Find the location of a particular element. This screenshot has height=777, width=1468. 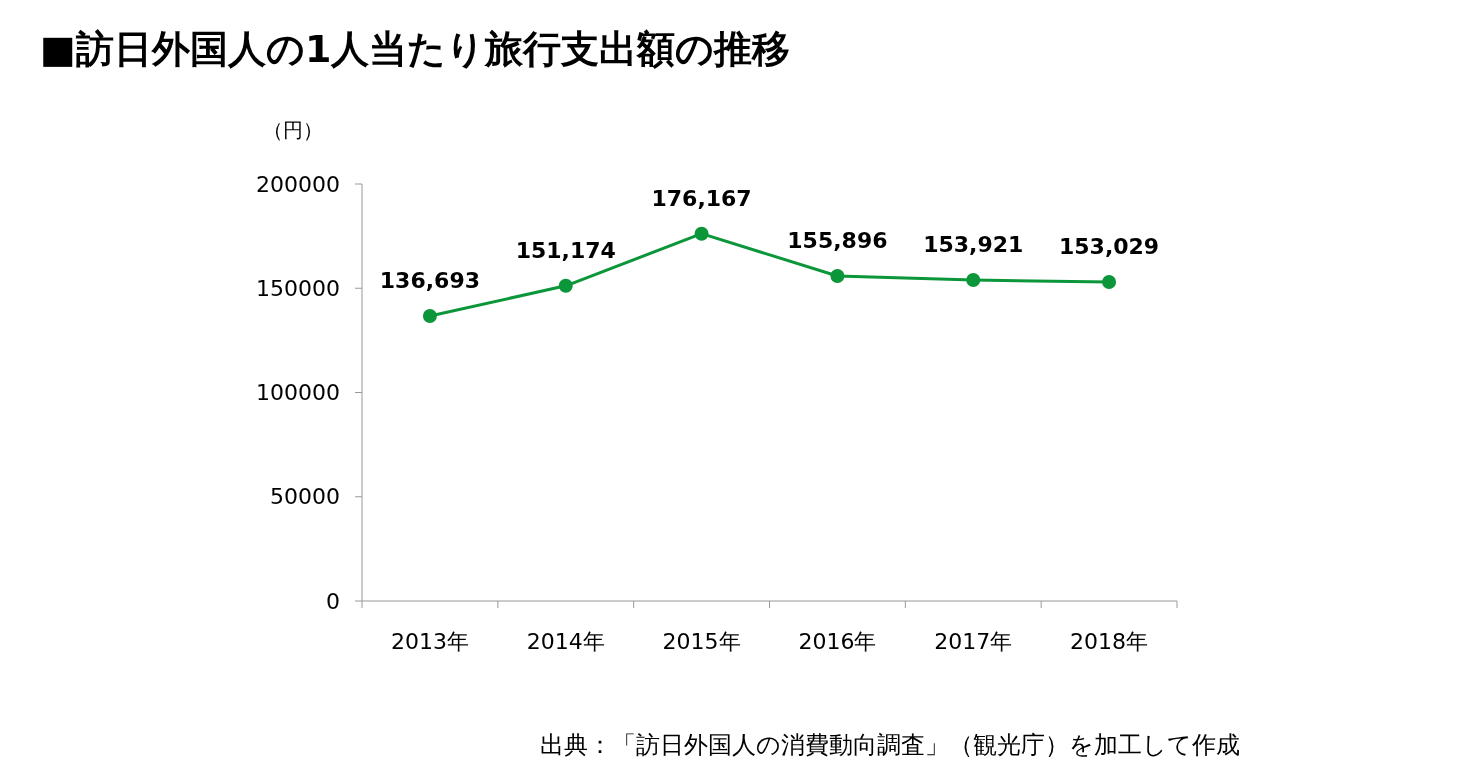

y-tick-label: 50000 is located at coordinates (305, 497).